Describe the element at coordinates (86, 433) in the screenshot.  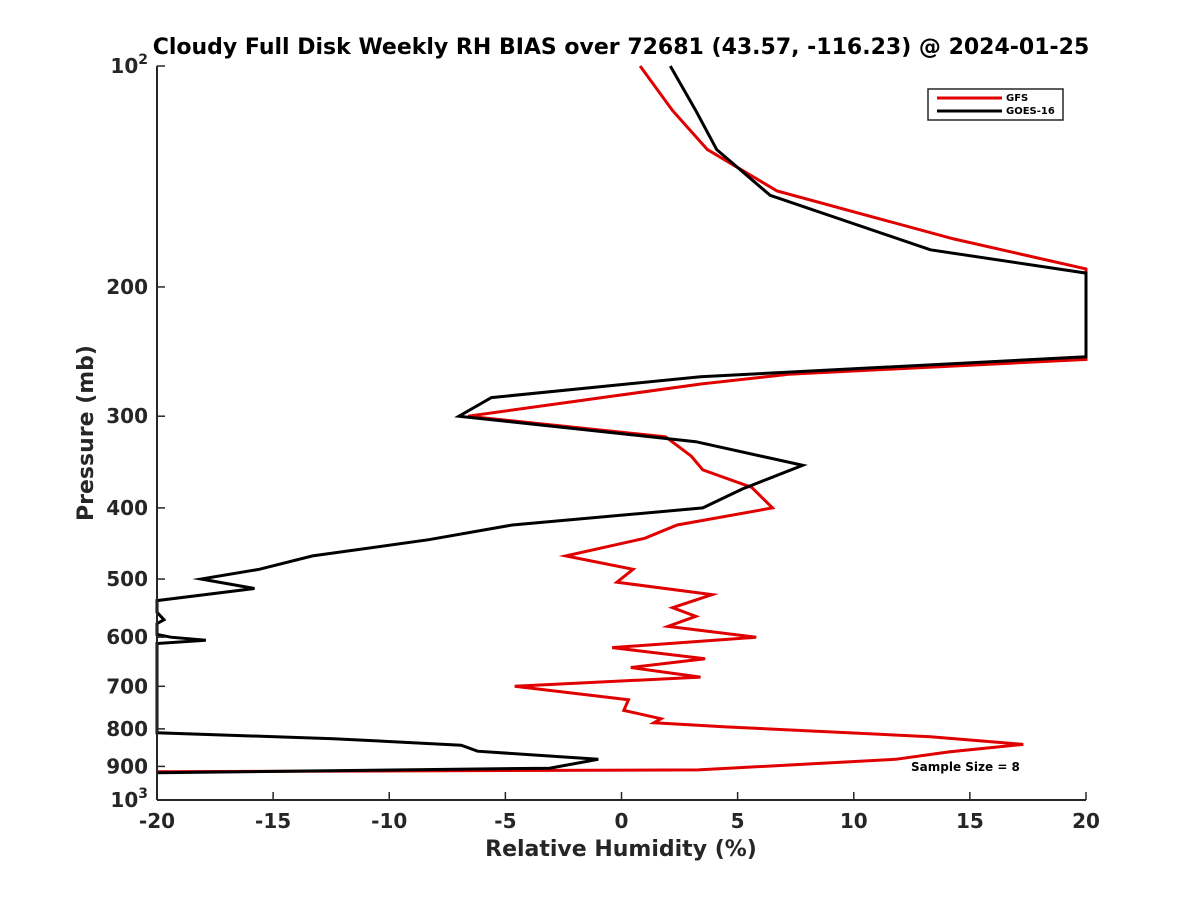
I see `y-axis-label: Pressure (mb)` at that location.